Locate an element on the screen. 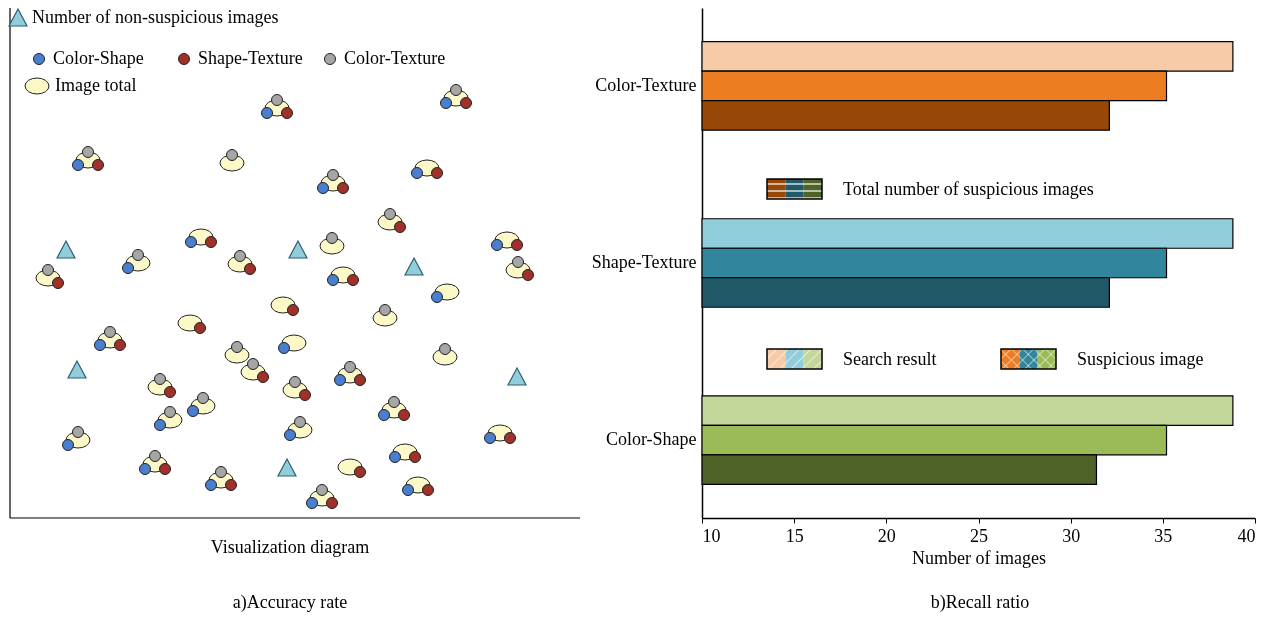  legend-label: Search result is located at coordinates (890, 359).